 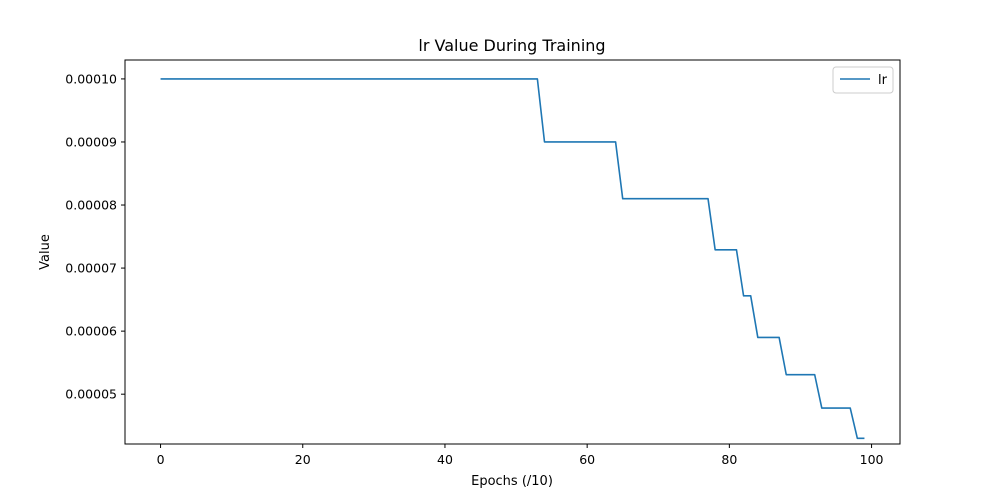 What do you see at coordinates (872, 459) in the screenshot?
I see `x-tick-label: 100` at bounding box center [872, 459].